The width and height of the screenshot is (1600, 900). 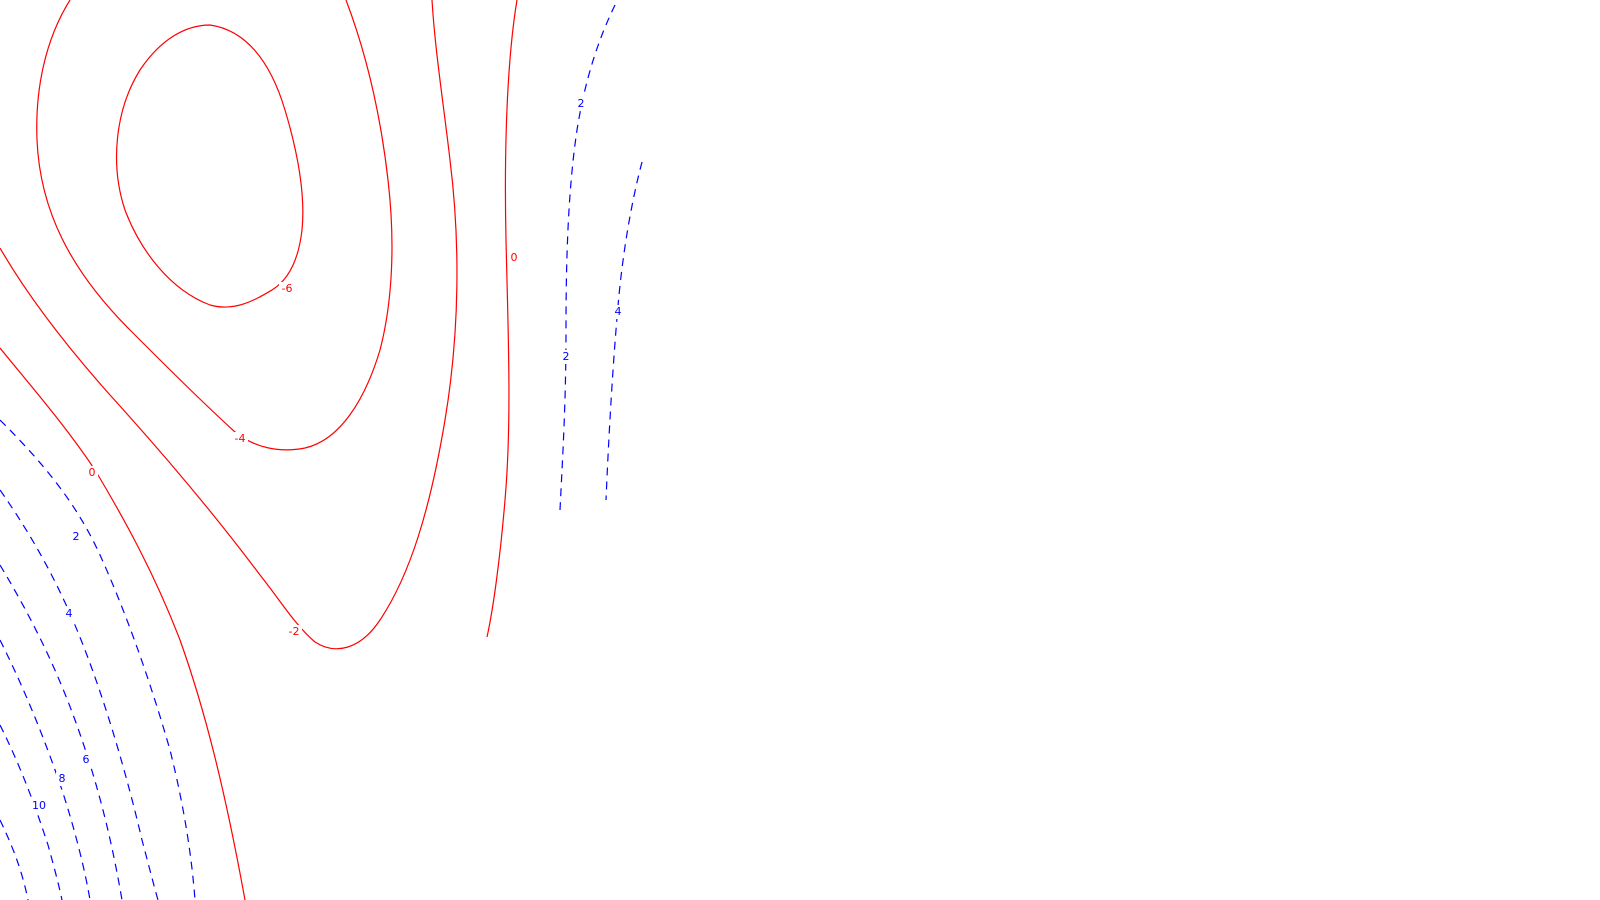 What do you see at coordinates (514, 257) in the screenshot?
I see `label-zero-right: 0` at bounding box center [514, 257].